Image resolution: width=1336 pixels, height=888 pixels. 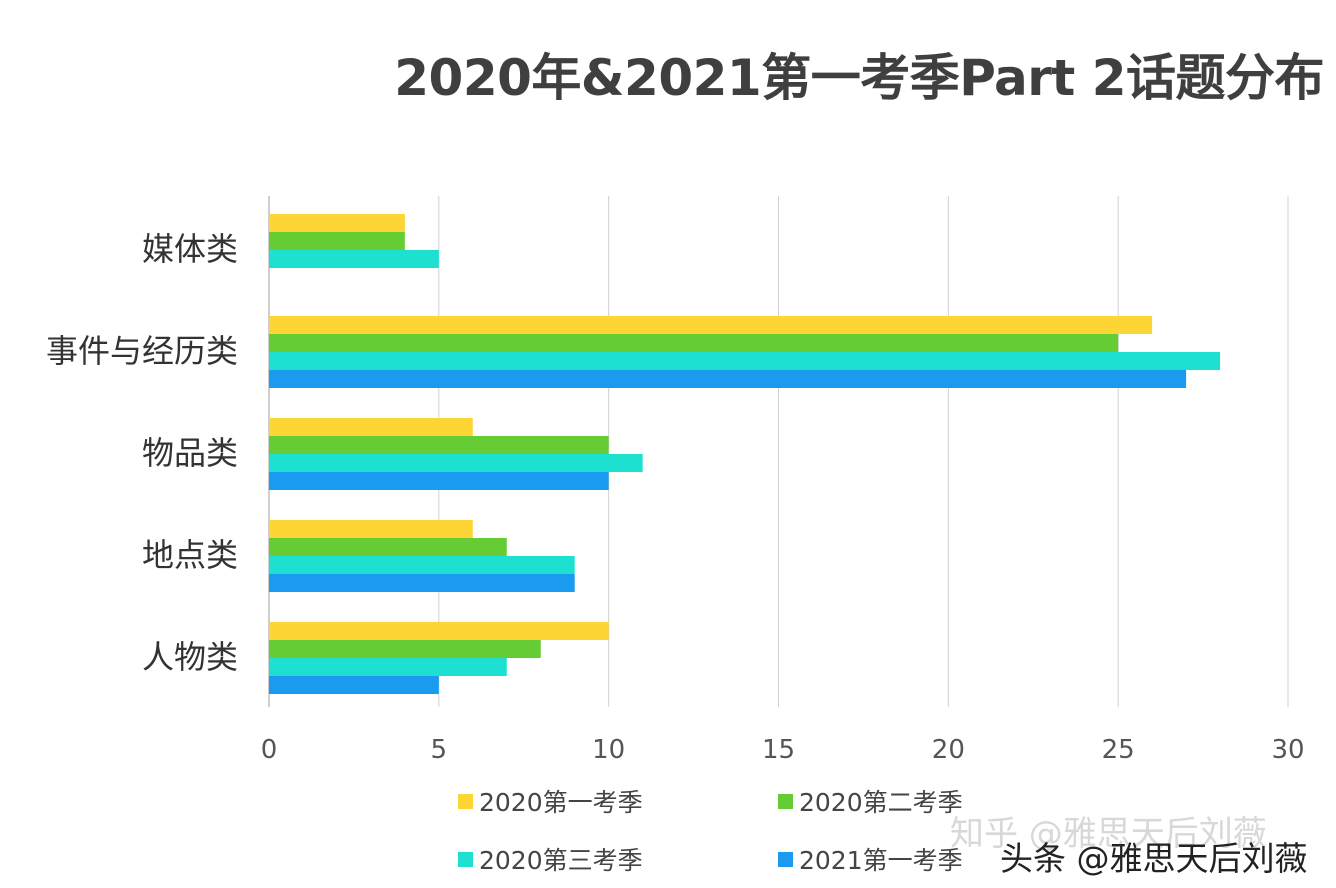 I want to click on watermark-toutiao: 头条 @雅思天后刘薇, so click(x=1154, y=858).